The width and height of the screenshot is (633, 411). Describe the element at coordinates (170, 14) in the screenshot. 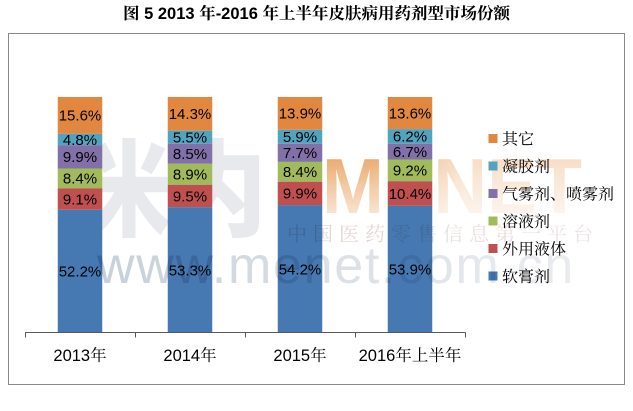

I see `svg-text: 5 2013` at that location.